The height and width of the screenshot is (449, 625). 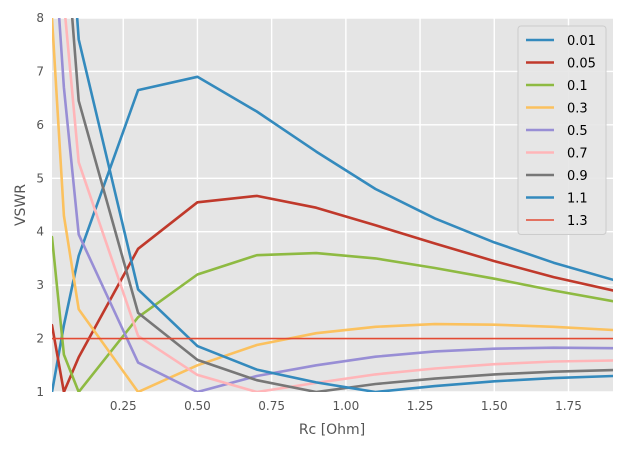 What do you see at coordinates (577, 199) in the screenshot?
I see `legend-label: 1.1` at bounding box center [577, 199].